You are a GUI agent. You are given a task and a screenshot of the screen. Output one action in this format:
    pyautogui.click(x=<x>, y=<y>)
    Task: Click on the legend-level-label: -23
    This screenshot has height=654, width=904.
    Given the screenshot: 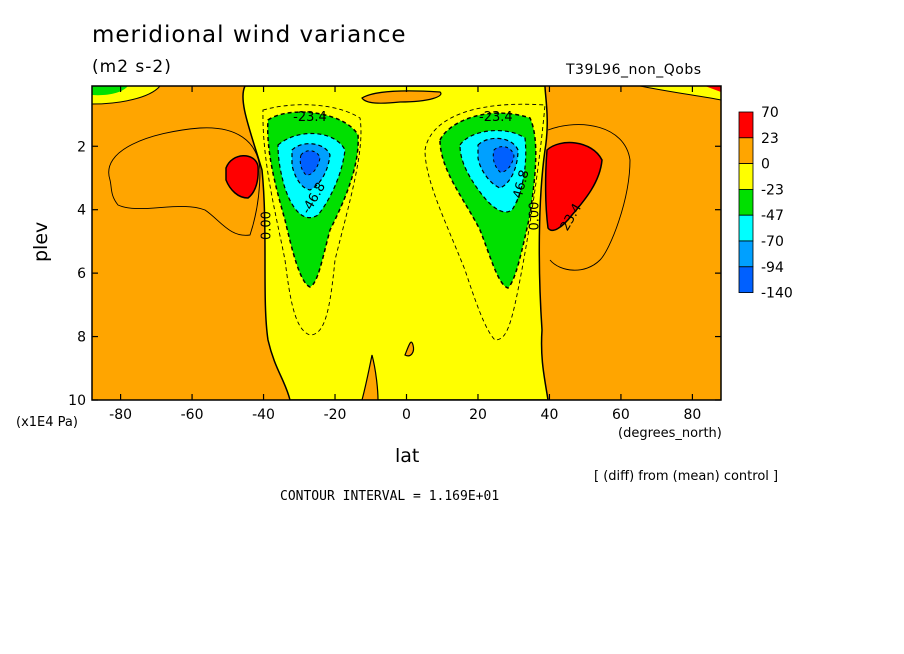 What is the action you would take?
    pyautogui.click(x=772, y=190)
    